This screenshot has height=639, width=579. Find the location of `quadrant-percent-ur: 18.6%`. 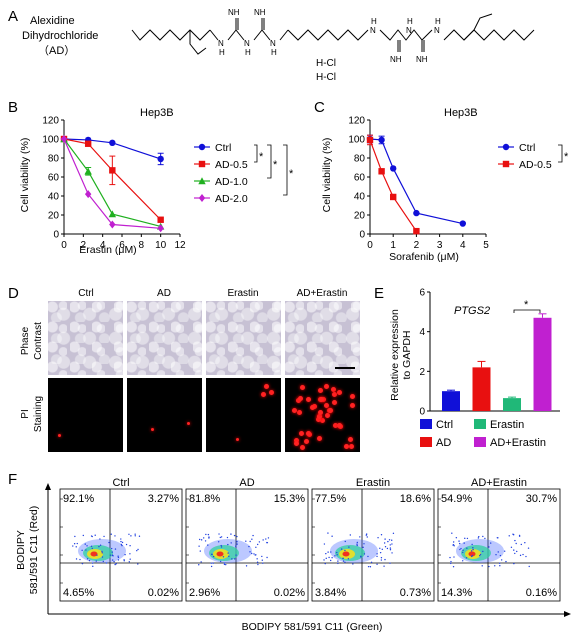

quadrant-percent-ur: 18.6% is located at coordinates (415, 499).